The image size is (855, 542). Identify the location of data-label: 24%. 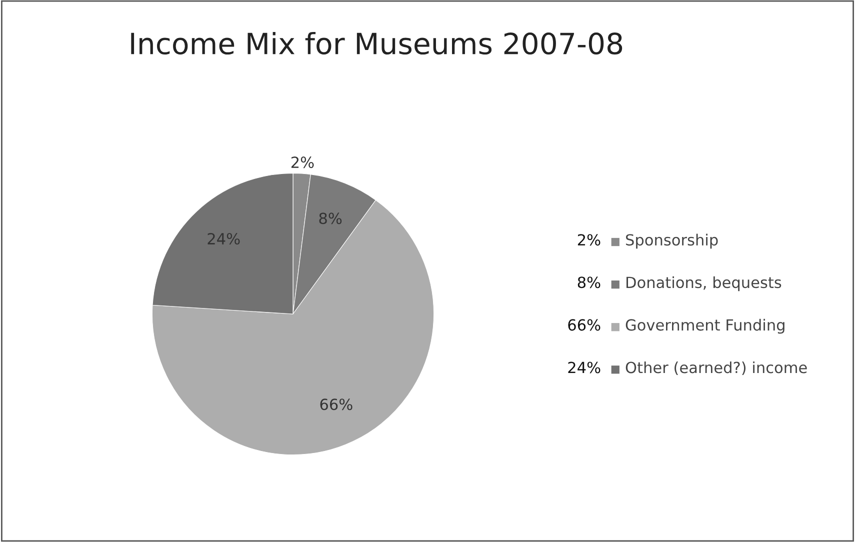
(224, 238).